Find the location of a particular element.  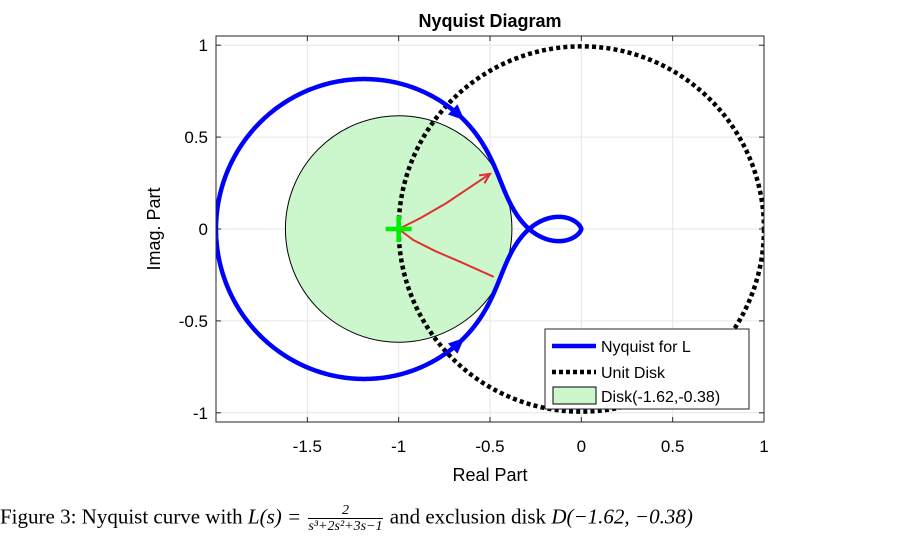

y-tick-label: -1 is located at coordinates (200, 413).